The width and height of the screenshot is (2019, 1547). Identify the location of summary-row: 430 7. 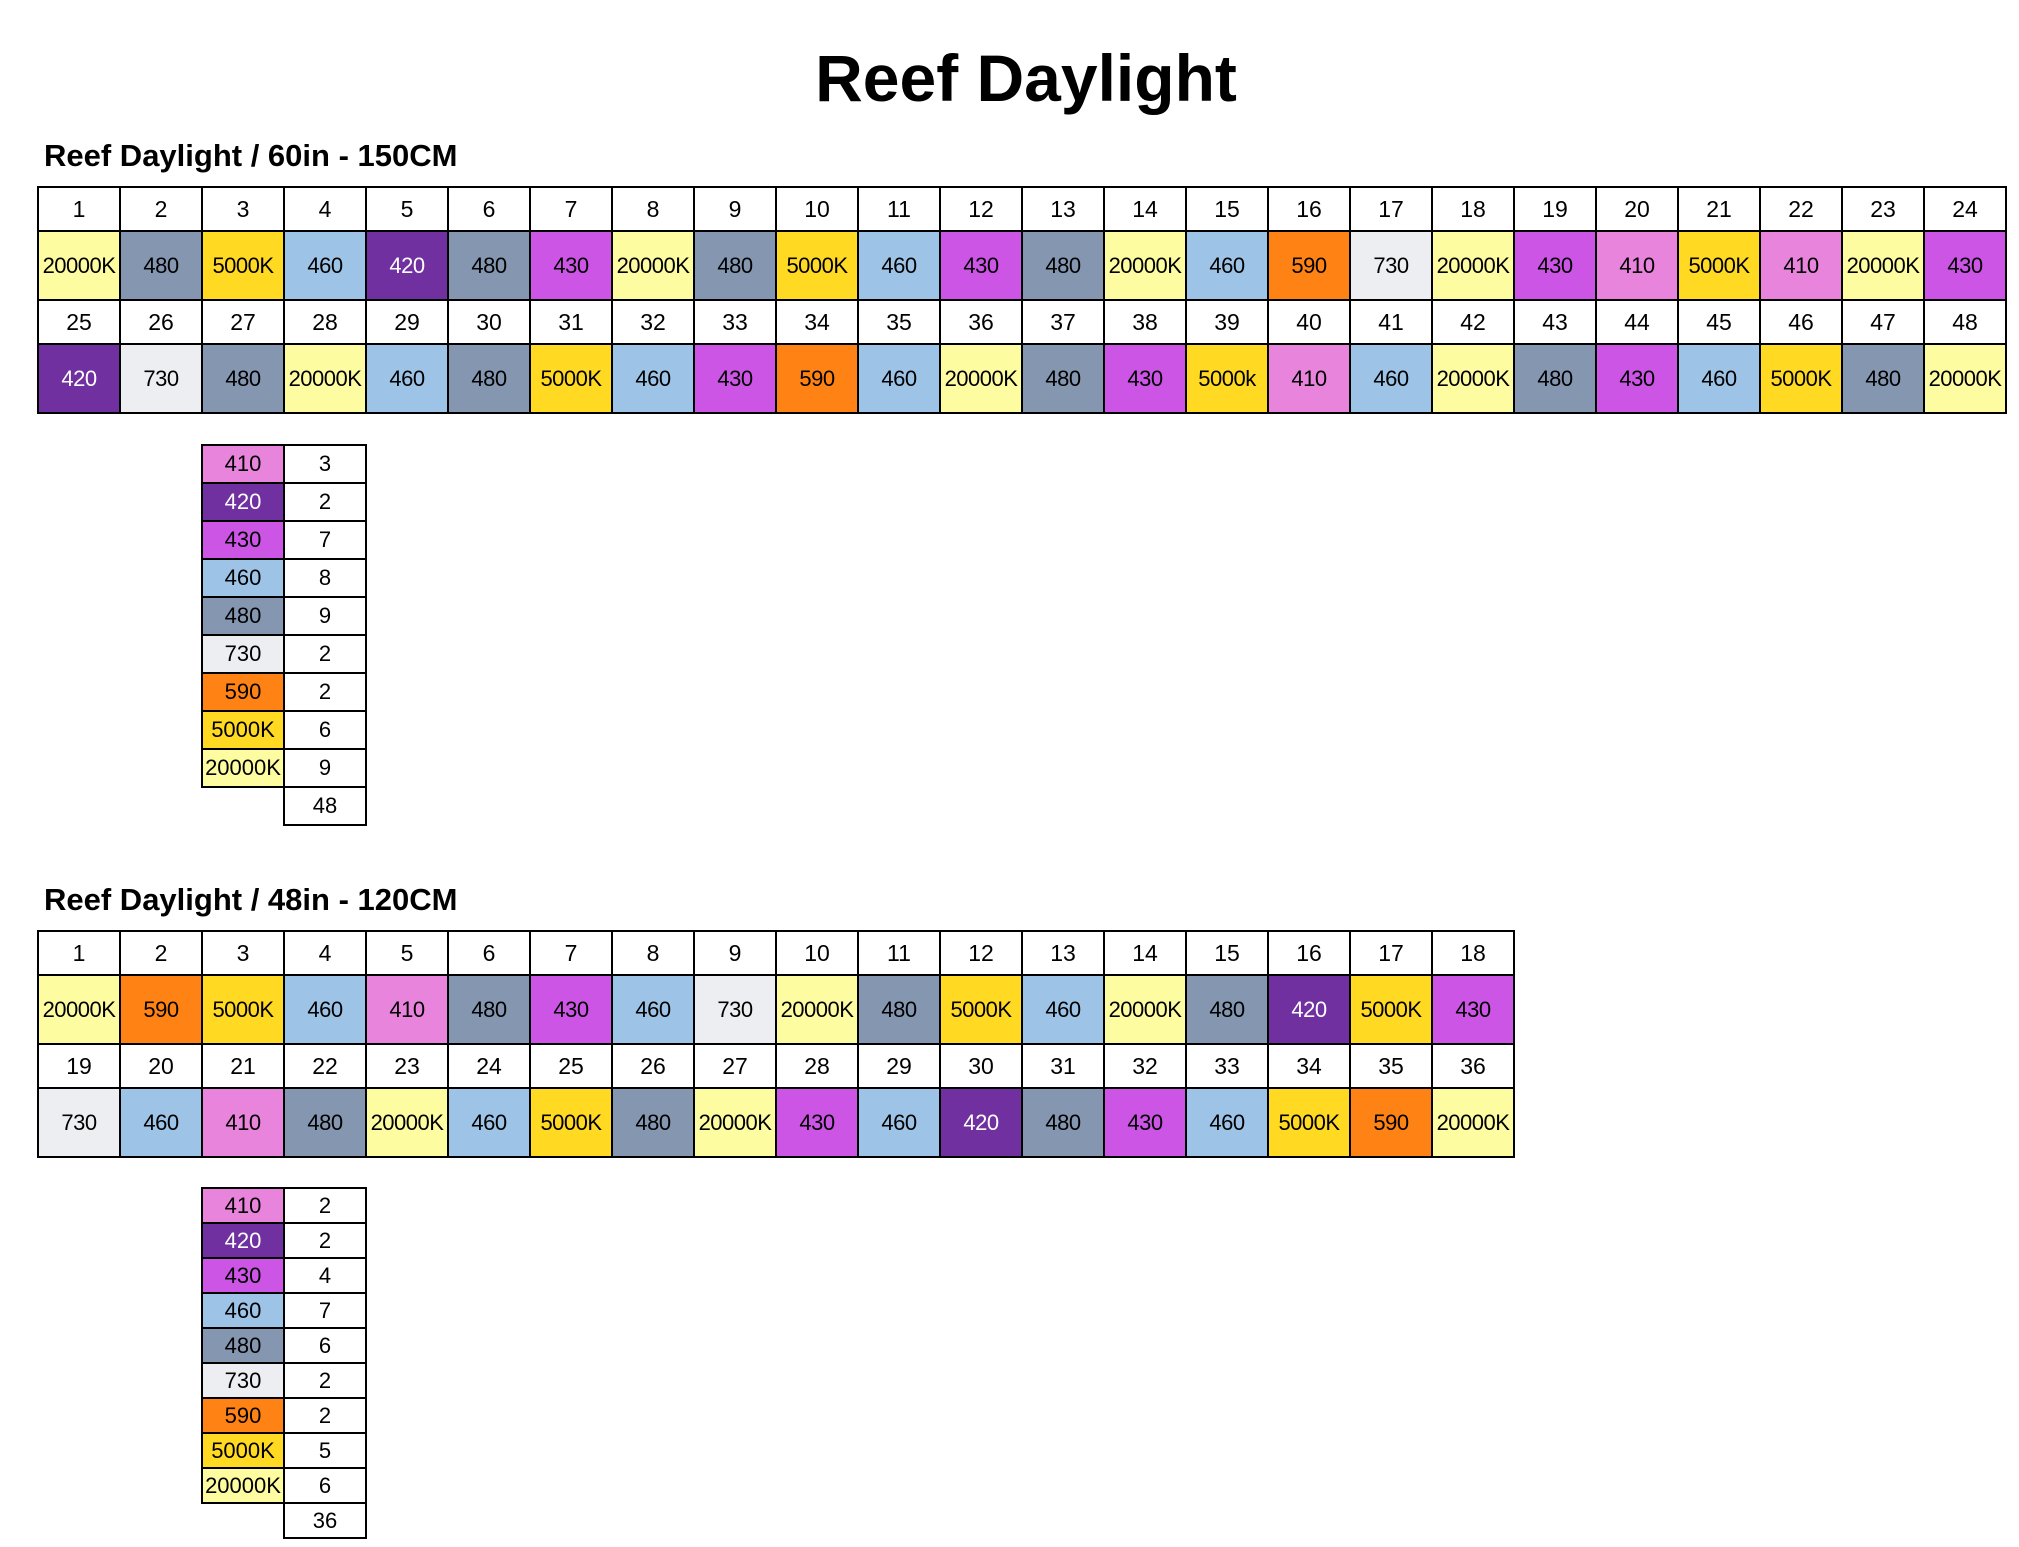
(284, 540).